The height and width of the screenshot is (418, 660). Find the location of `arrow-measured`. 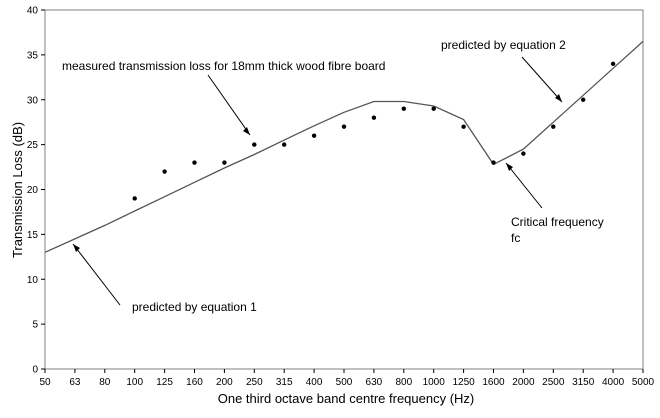

arrow-measured is located at coordinates (229, 105).